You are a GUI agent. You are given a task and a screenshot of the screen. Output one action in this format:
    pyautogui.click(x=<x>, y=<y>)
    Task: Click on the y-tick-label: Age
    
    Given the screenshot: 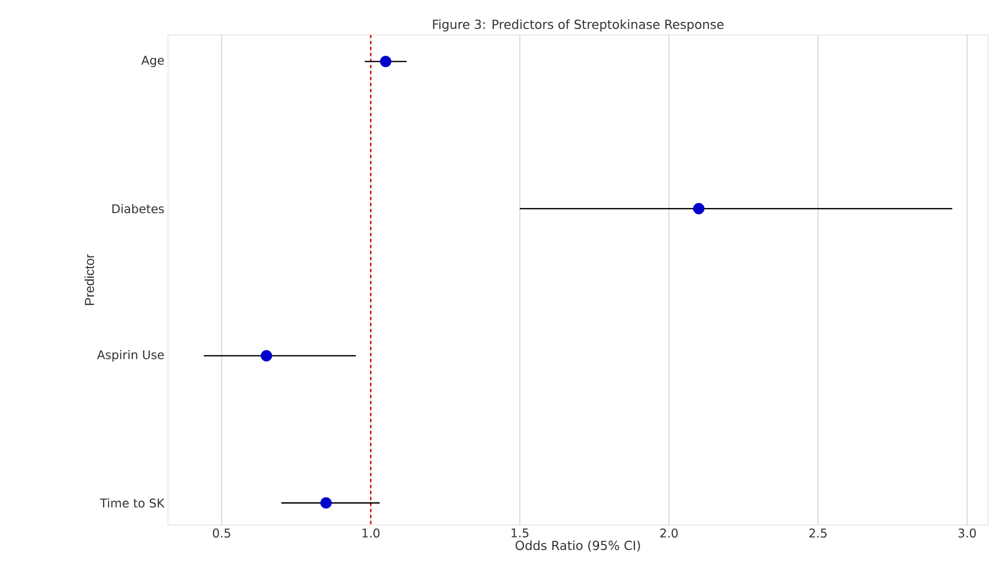 What is the action you would take?
    pyautogui.click(x=152, y=62)
    